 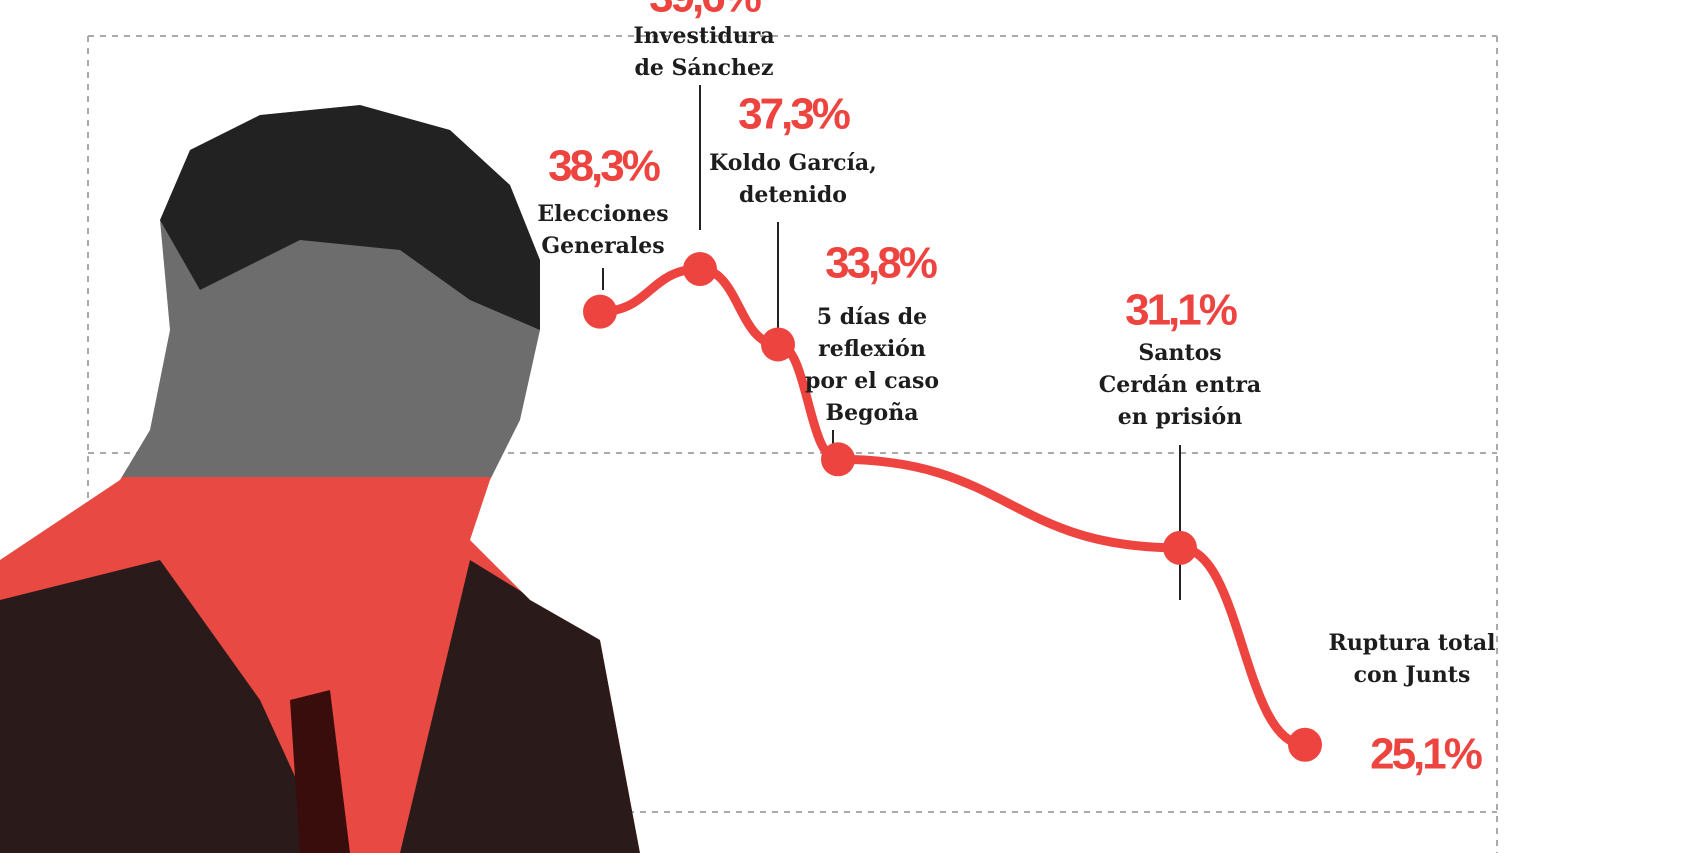 What do you see at coordinates (1412, 643) in the screenshot?
I see `event-label-line: Ruptura total` at bounding box center [1412, 643].